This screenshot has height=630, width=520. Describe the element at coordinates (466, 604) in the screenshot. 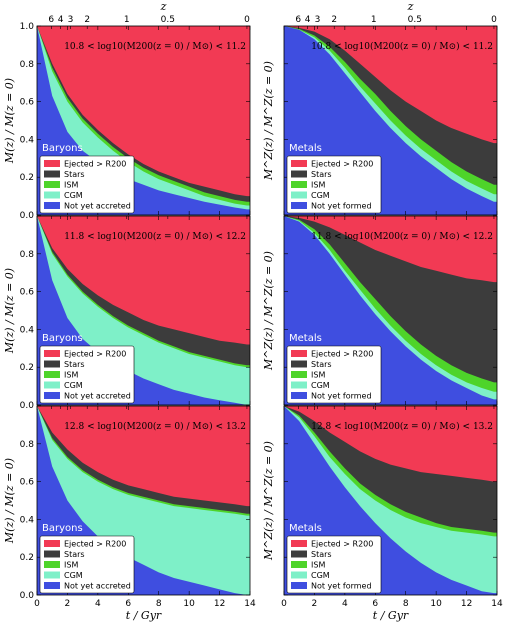

I see `x-tick-label: 12` at that location.